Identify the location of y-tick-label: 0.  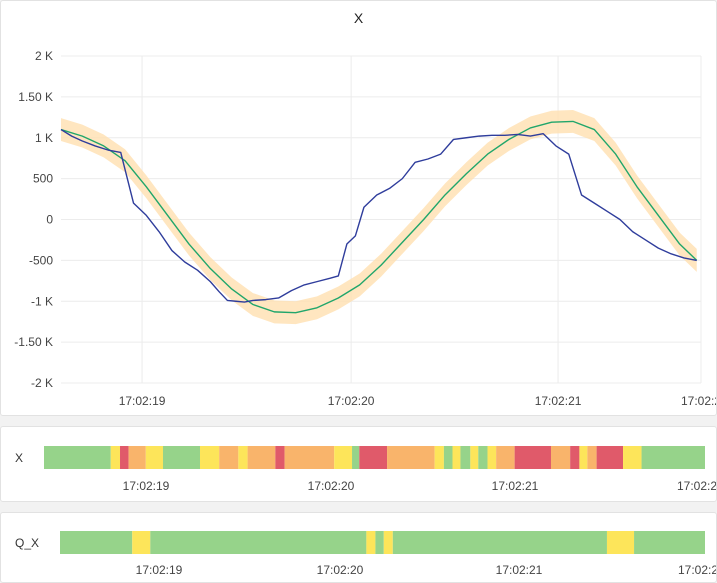
(49, 220).